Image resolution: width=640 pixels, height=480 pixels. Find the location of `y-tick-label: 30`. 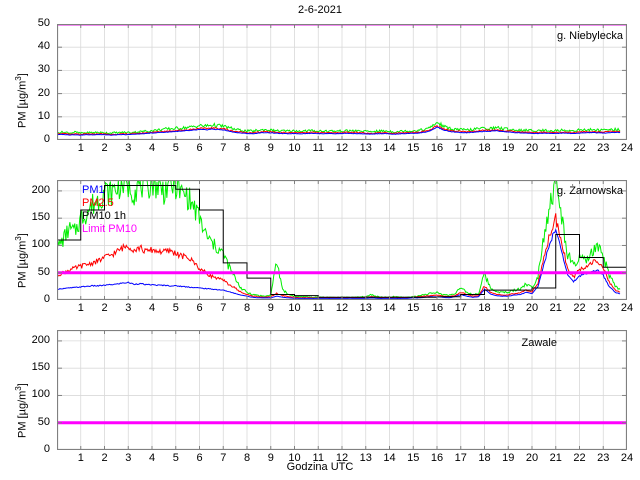

y-tick-label: 30 is located at coordinates (43, 69).